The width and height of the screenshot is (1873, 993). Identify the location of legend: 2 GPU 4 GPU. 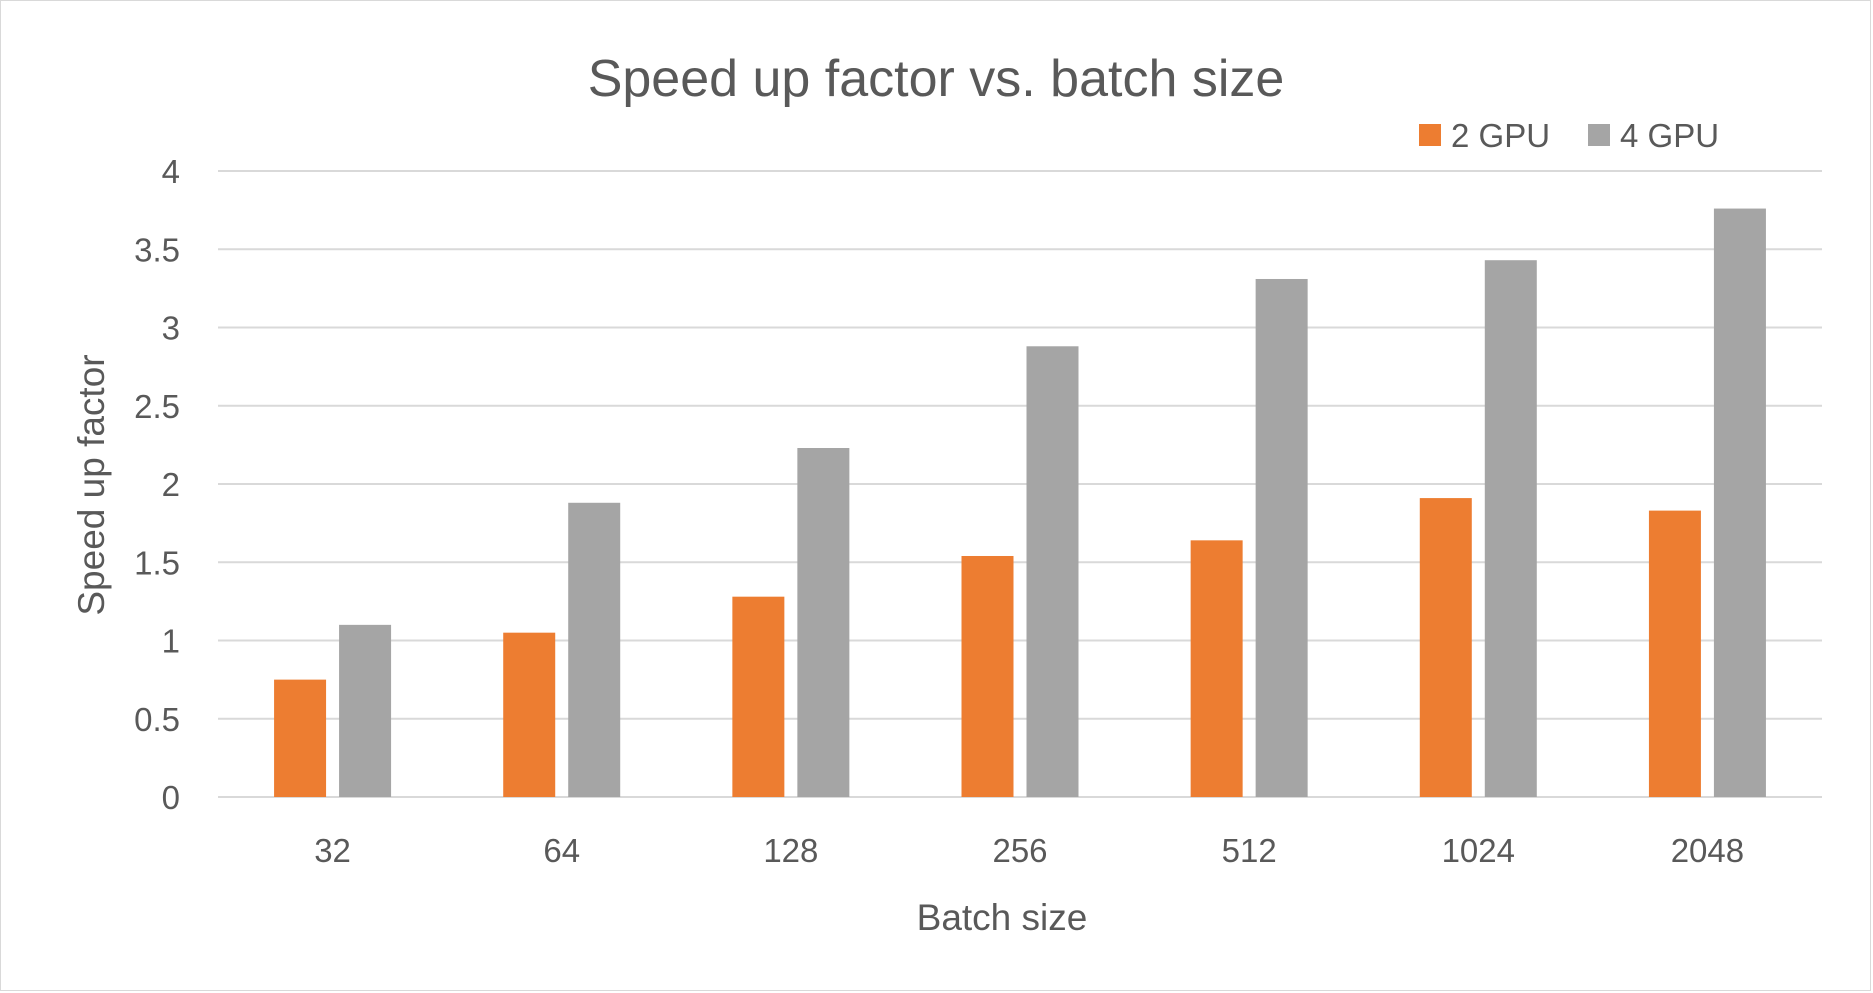
(1569, 135).